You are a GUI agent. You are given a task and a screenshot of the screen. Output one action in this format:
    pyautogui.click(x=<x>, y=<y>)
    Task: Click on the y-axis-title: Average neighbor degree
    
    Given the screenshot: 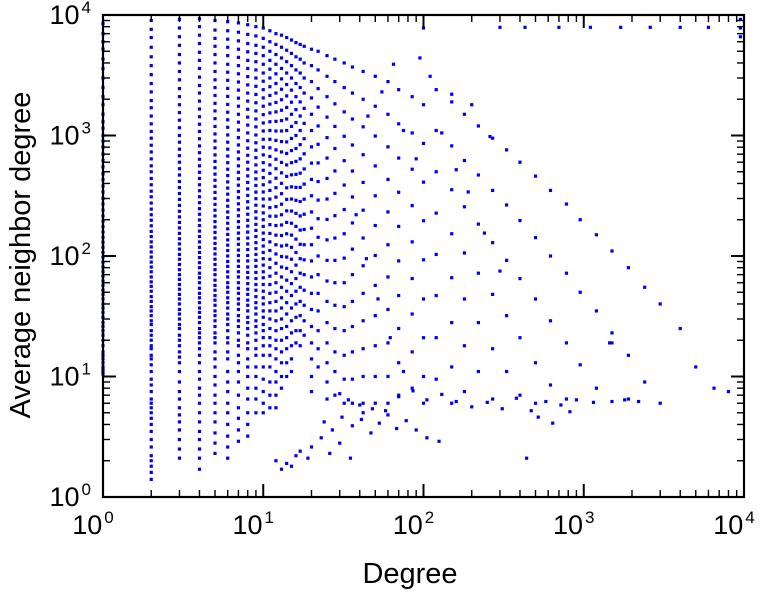 What is the action you would take?
    pyautogui.click(x=21, y=255)
    